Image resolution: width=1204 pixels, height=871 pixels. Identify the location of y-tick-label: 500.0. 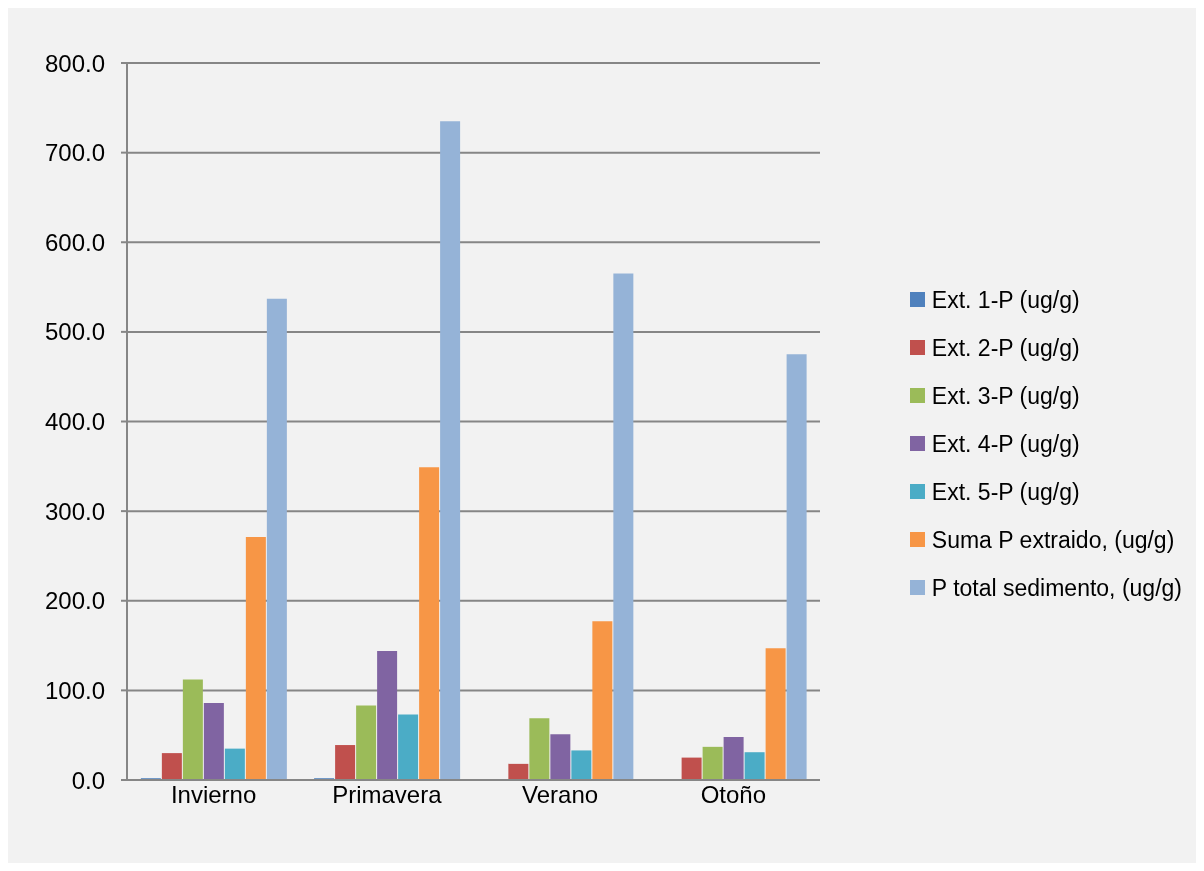
(74, 332).